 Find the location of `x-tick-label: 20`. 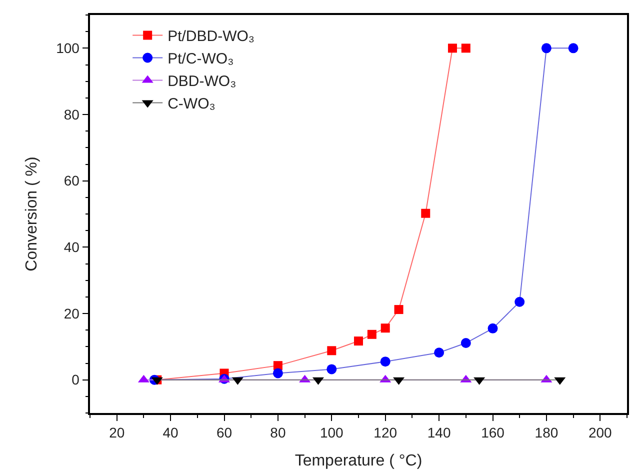

x-tick-label: 20 is located at coordinates (117, 432).